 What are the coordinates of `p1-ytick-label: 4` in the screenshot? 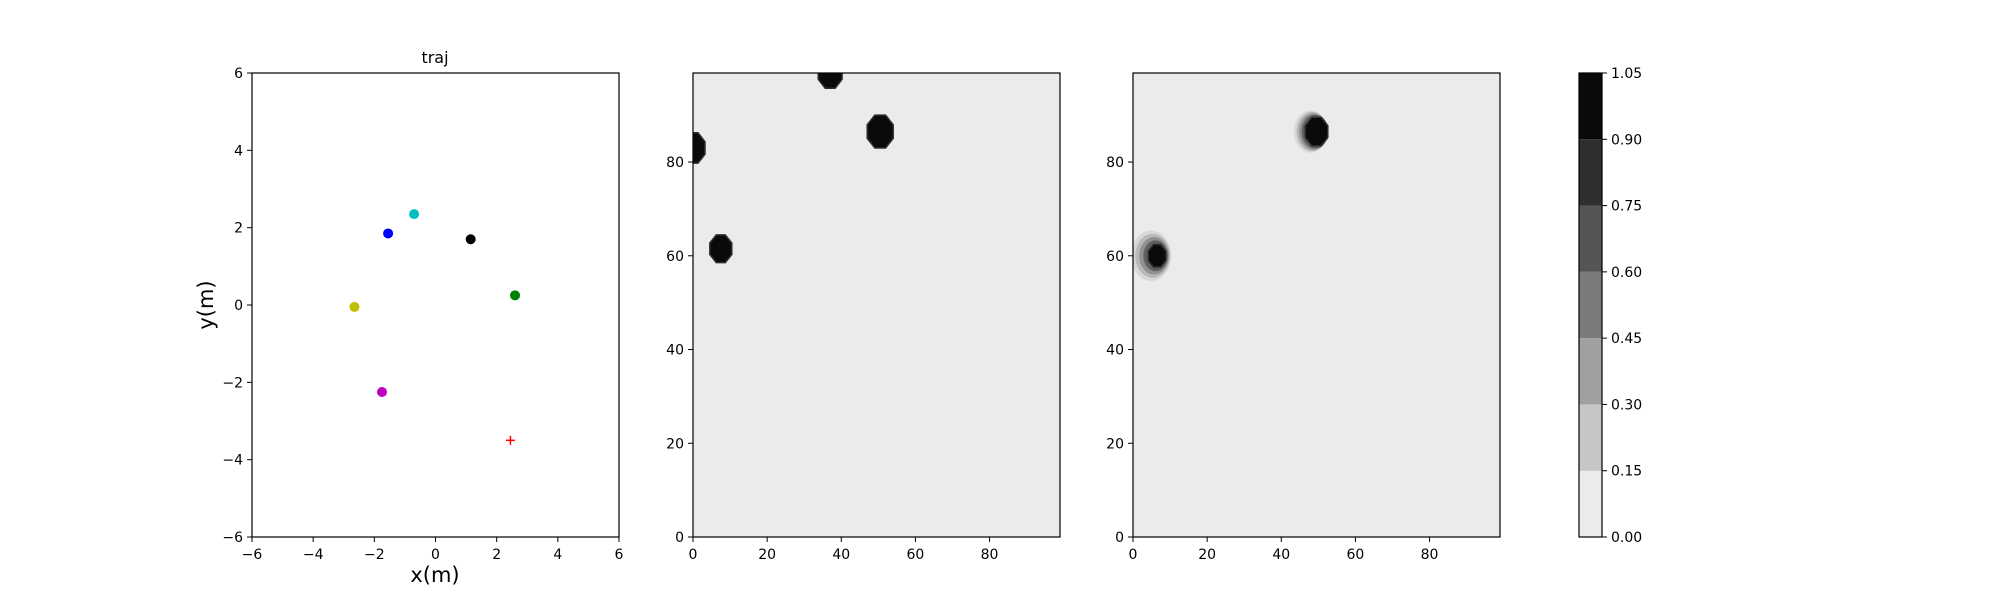 It's located at (238, 151).